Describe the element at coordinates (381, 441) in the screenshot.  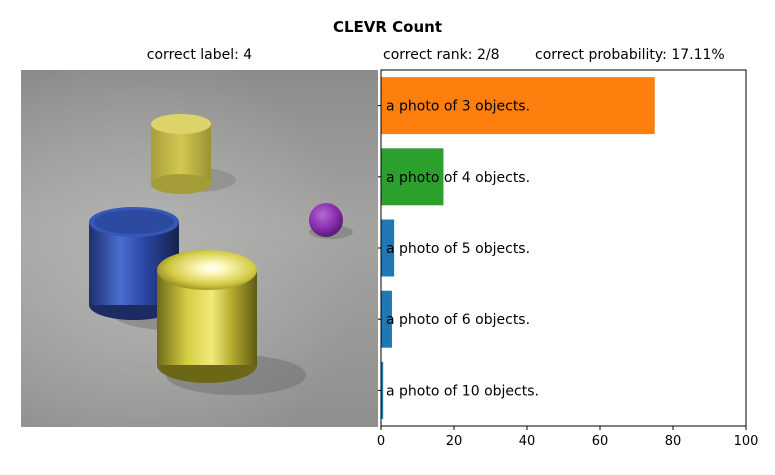
I see `x-tick-label-1: 0` at that location.